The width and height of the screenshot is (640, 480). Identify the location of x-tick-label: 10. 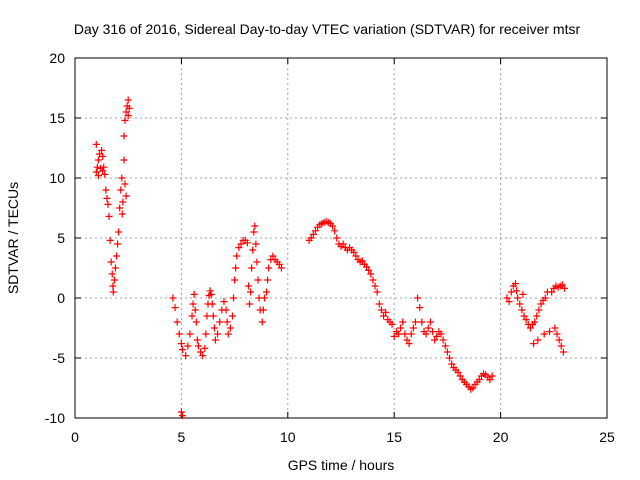
(288, 437).